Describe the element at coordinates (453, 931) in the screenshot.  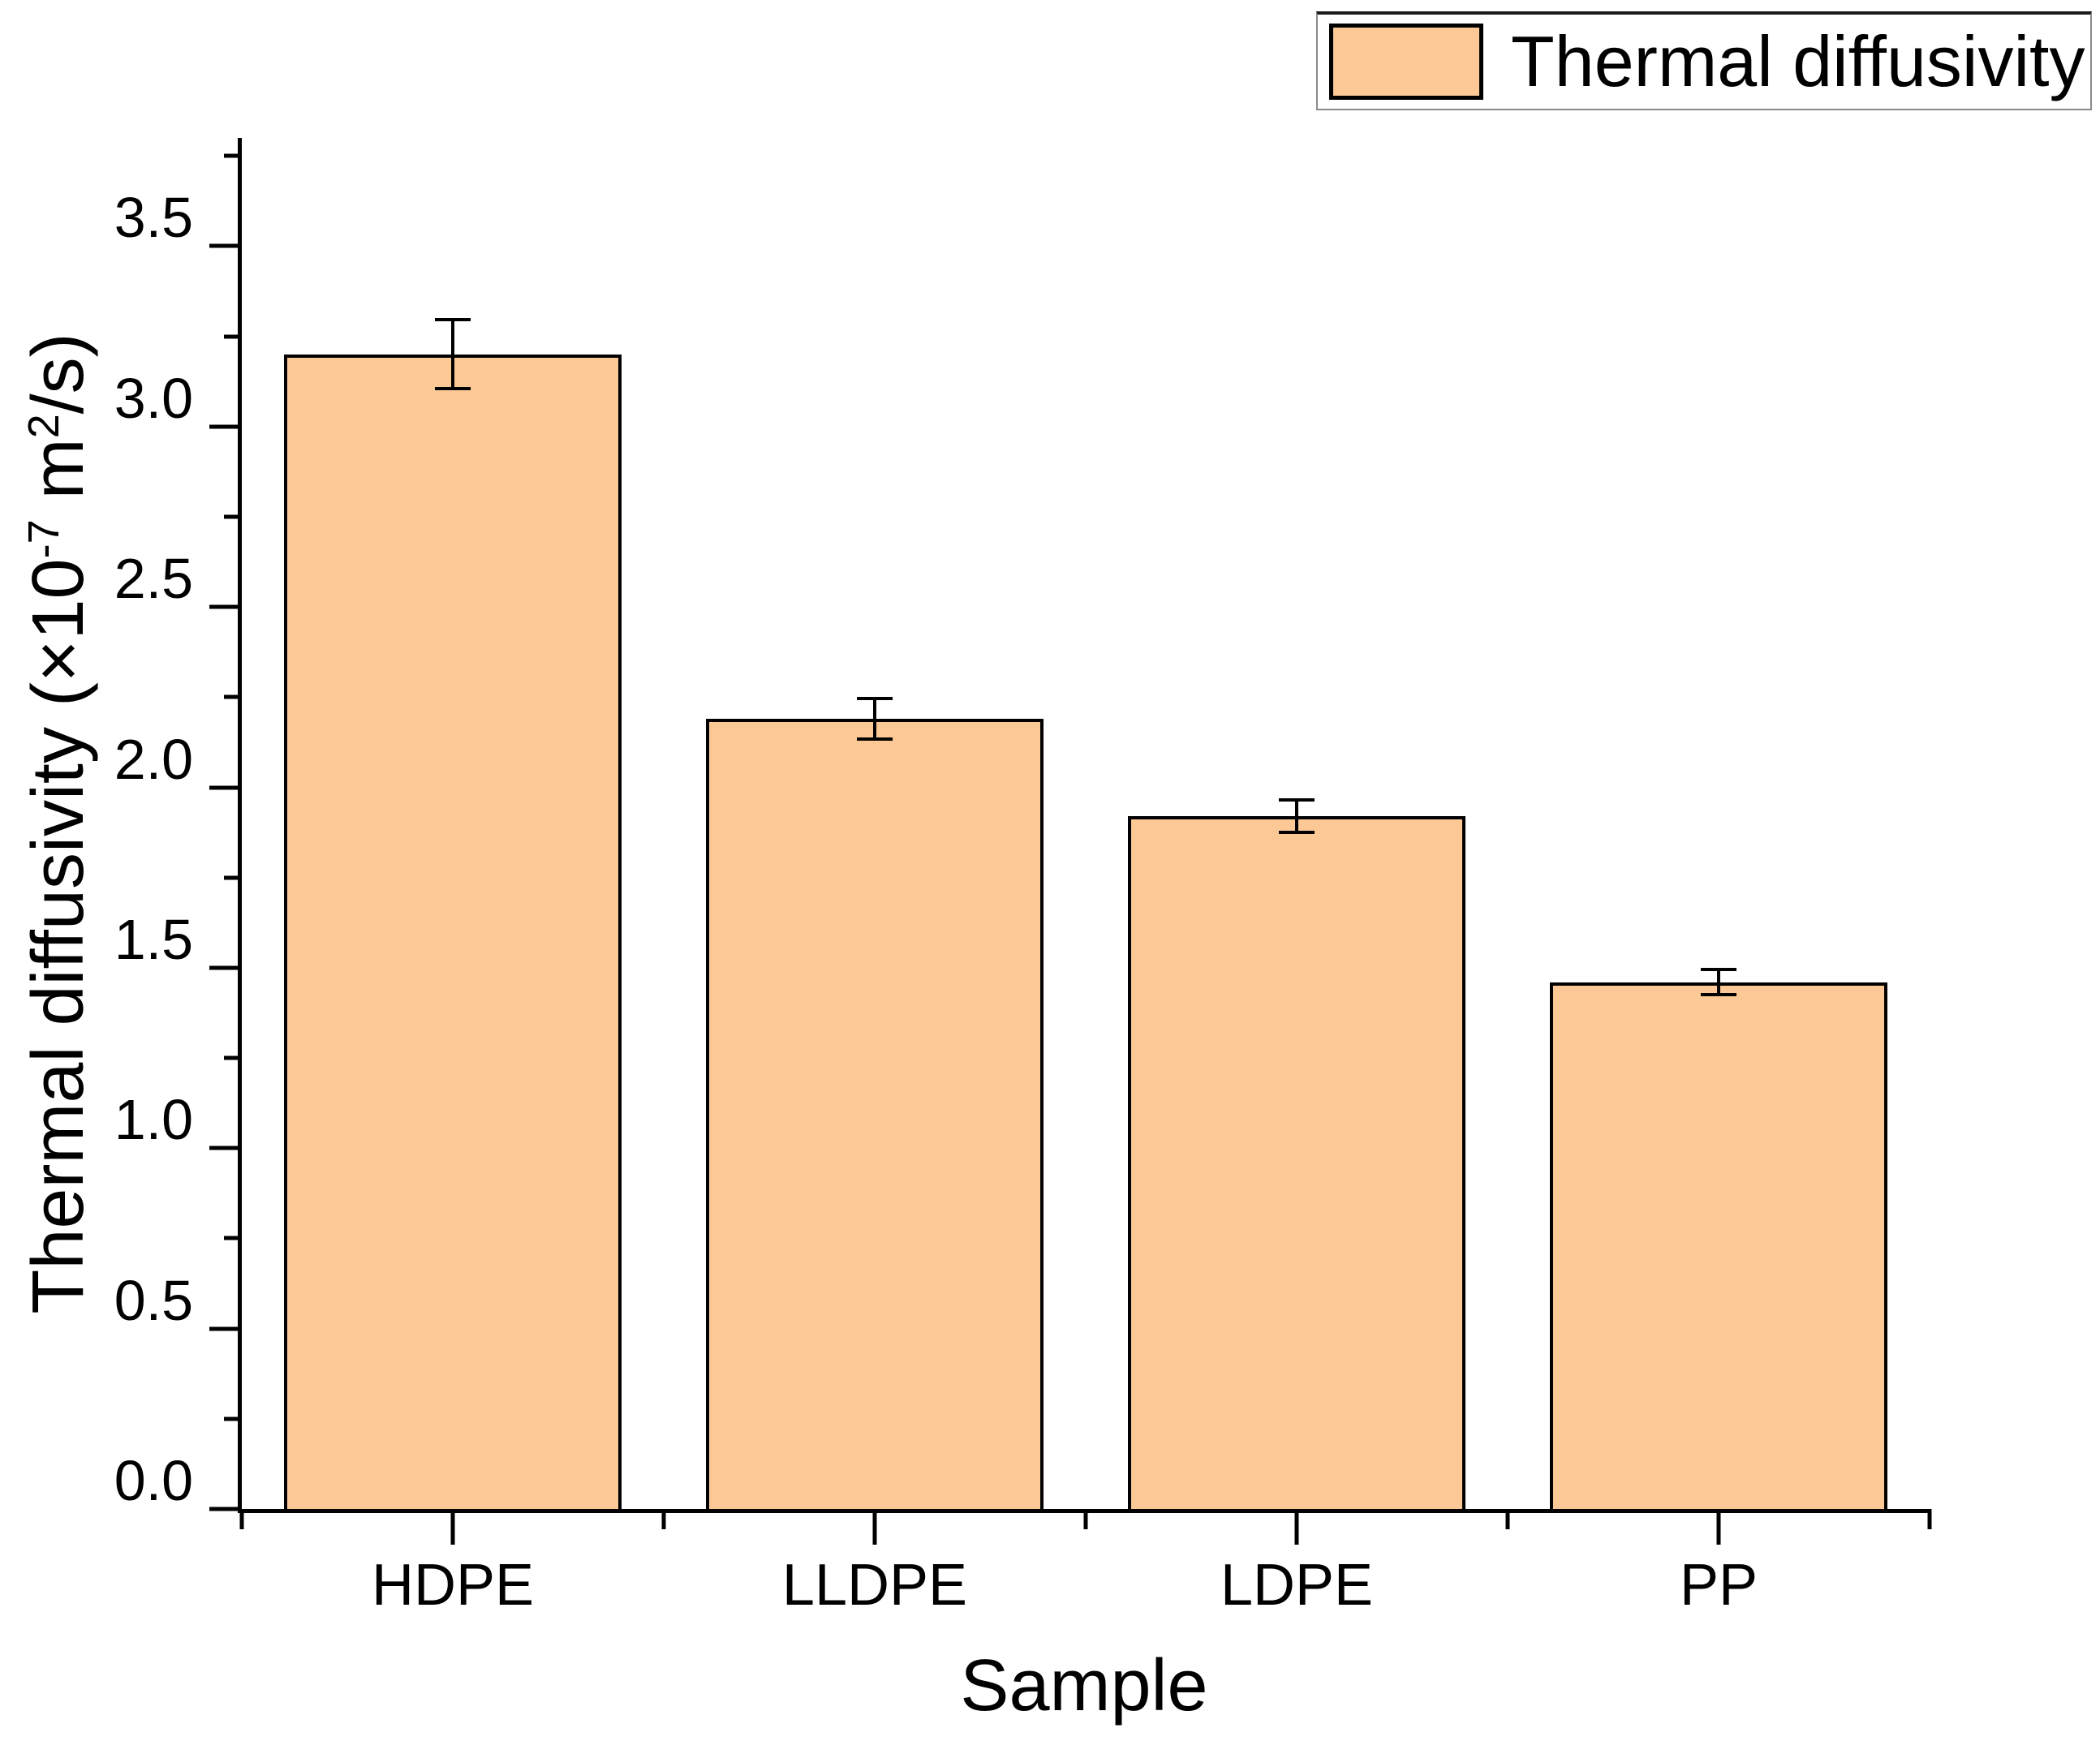
I see `bar-hdpe` at that location.